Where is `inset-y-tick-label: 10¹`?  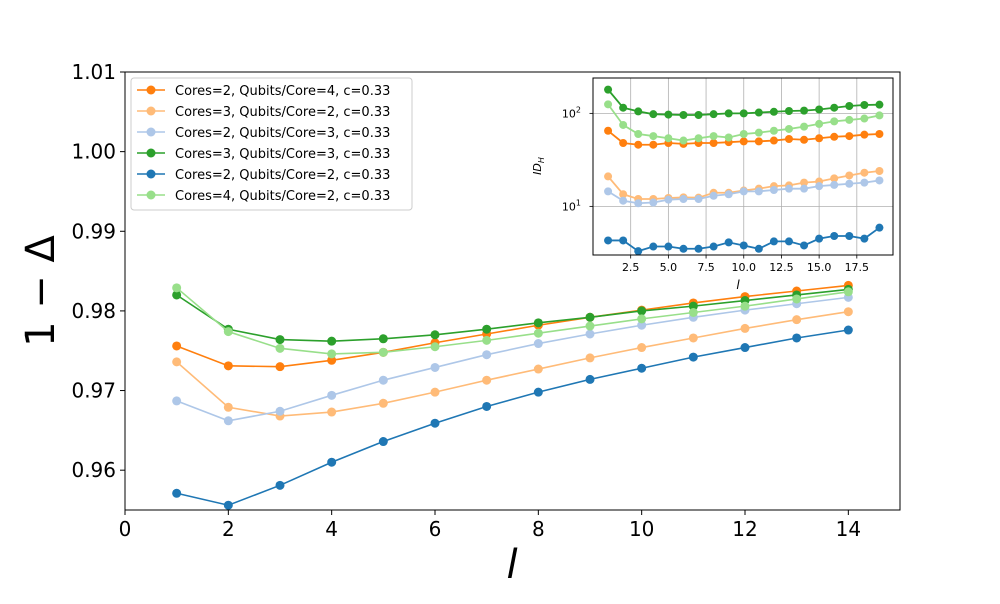 inset-y-tick-label: 10¹ is located at coordinates (571, 205).